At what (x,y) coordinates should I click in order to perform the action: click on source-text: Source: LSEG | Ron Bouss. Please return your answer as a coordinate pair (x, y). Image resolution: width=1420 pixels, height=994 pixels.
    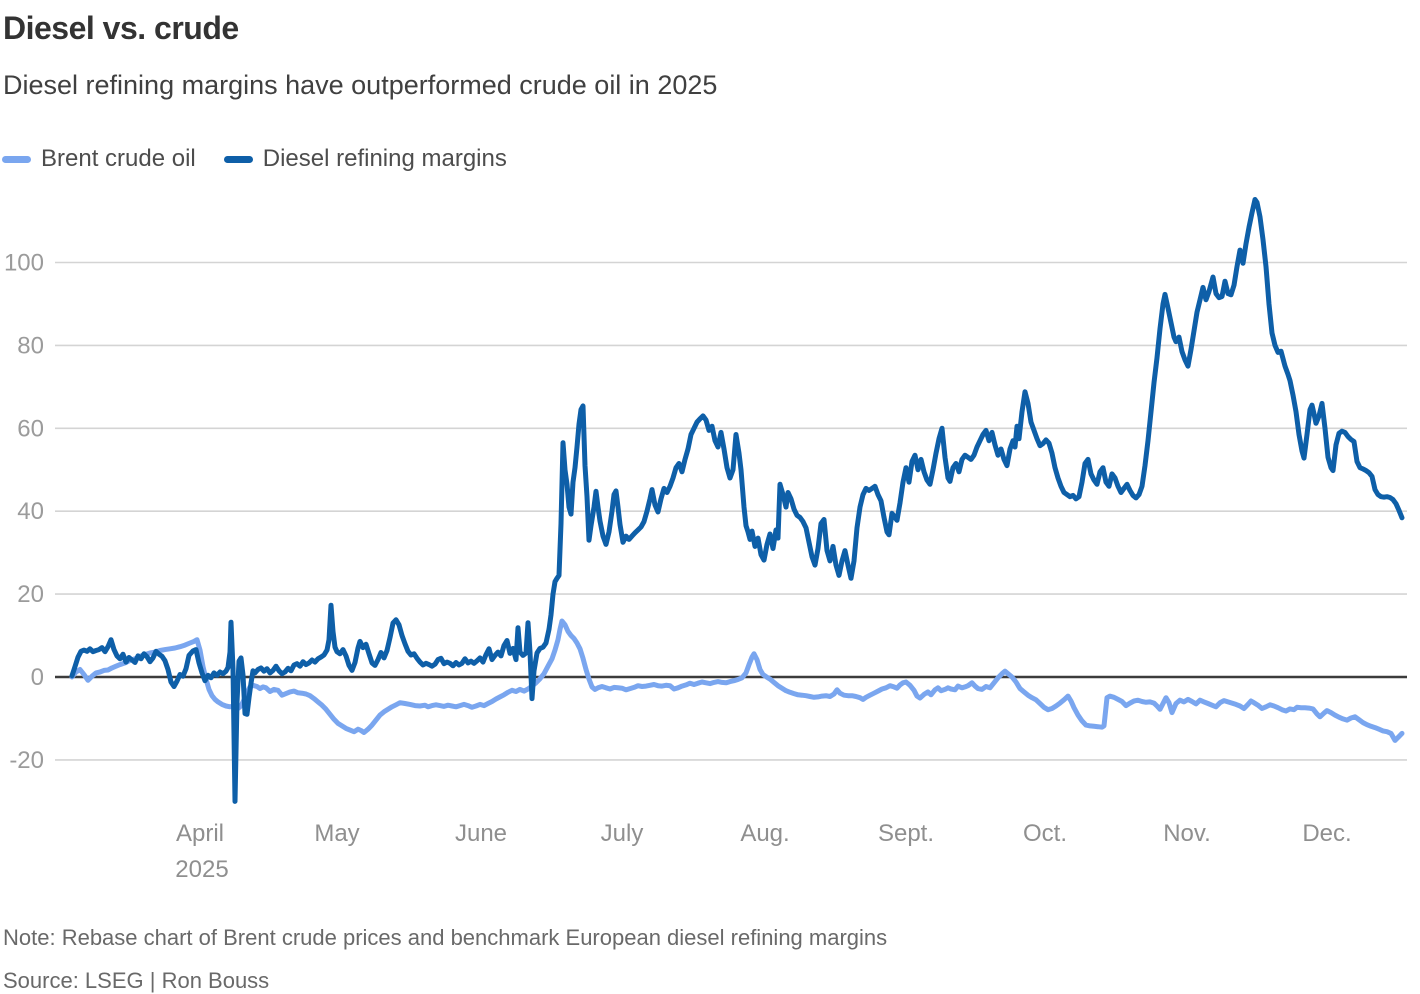
    Looking at the image, I should click on (136, 980).